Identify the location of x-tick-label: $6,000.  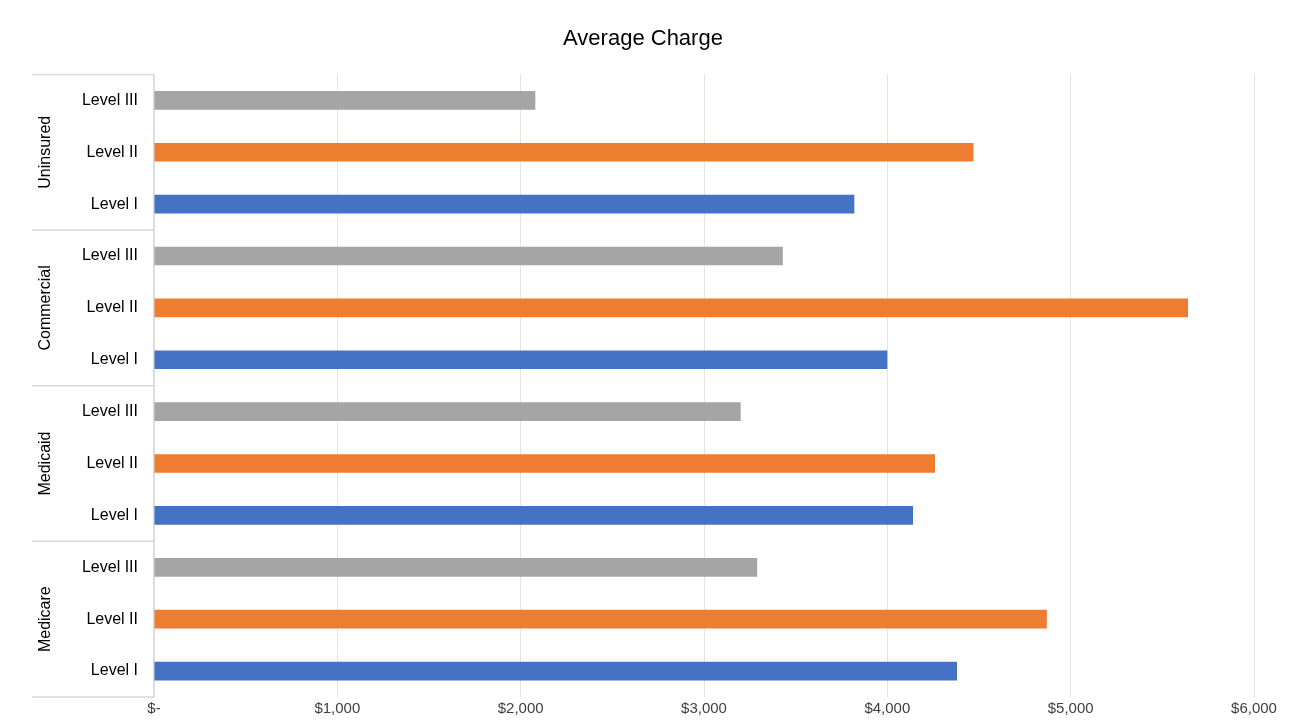
(1254, 708).